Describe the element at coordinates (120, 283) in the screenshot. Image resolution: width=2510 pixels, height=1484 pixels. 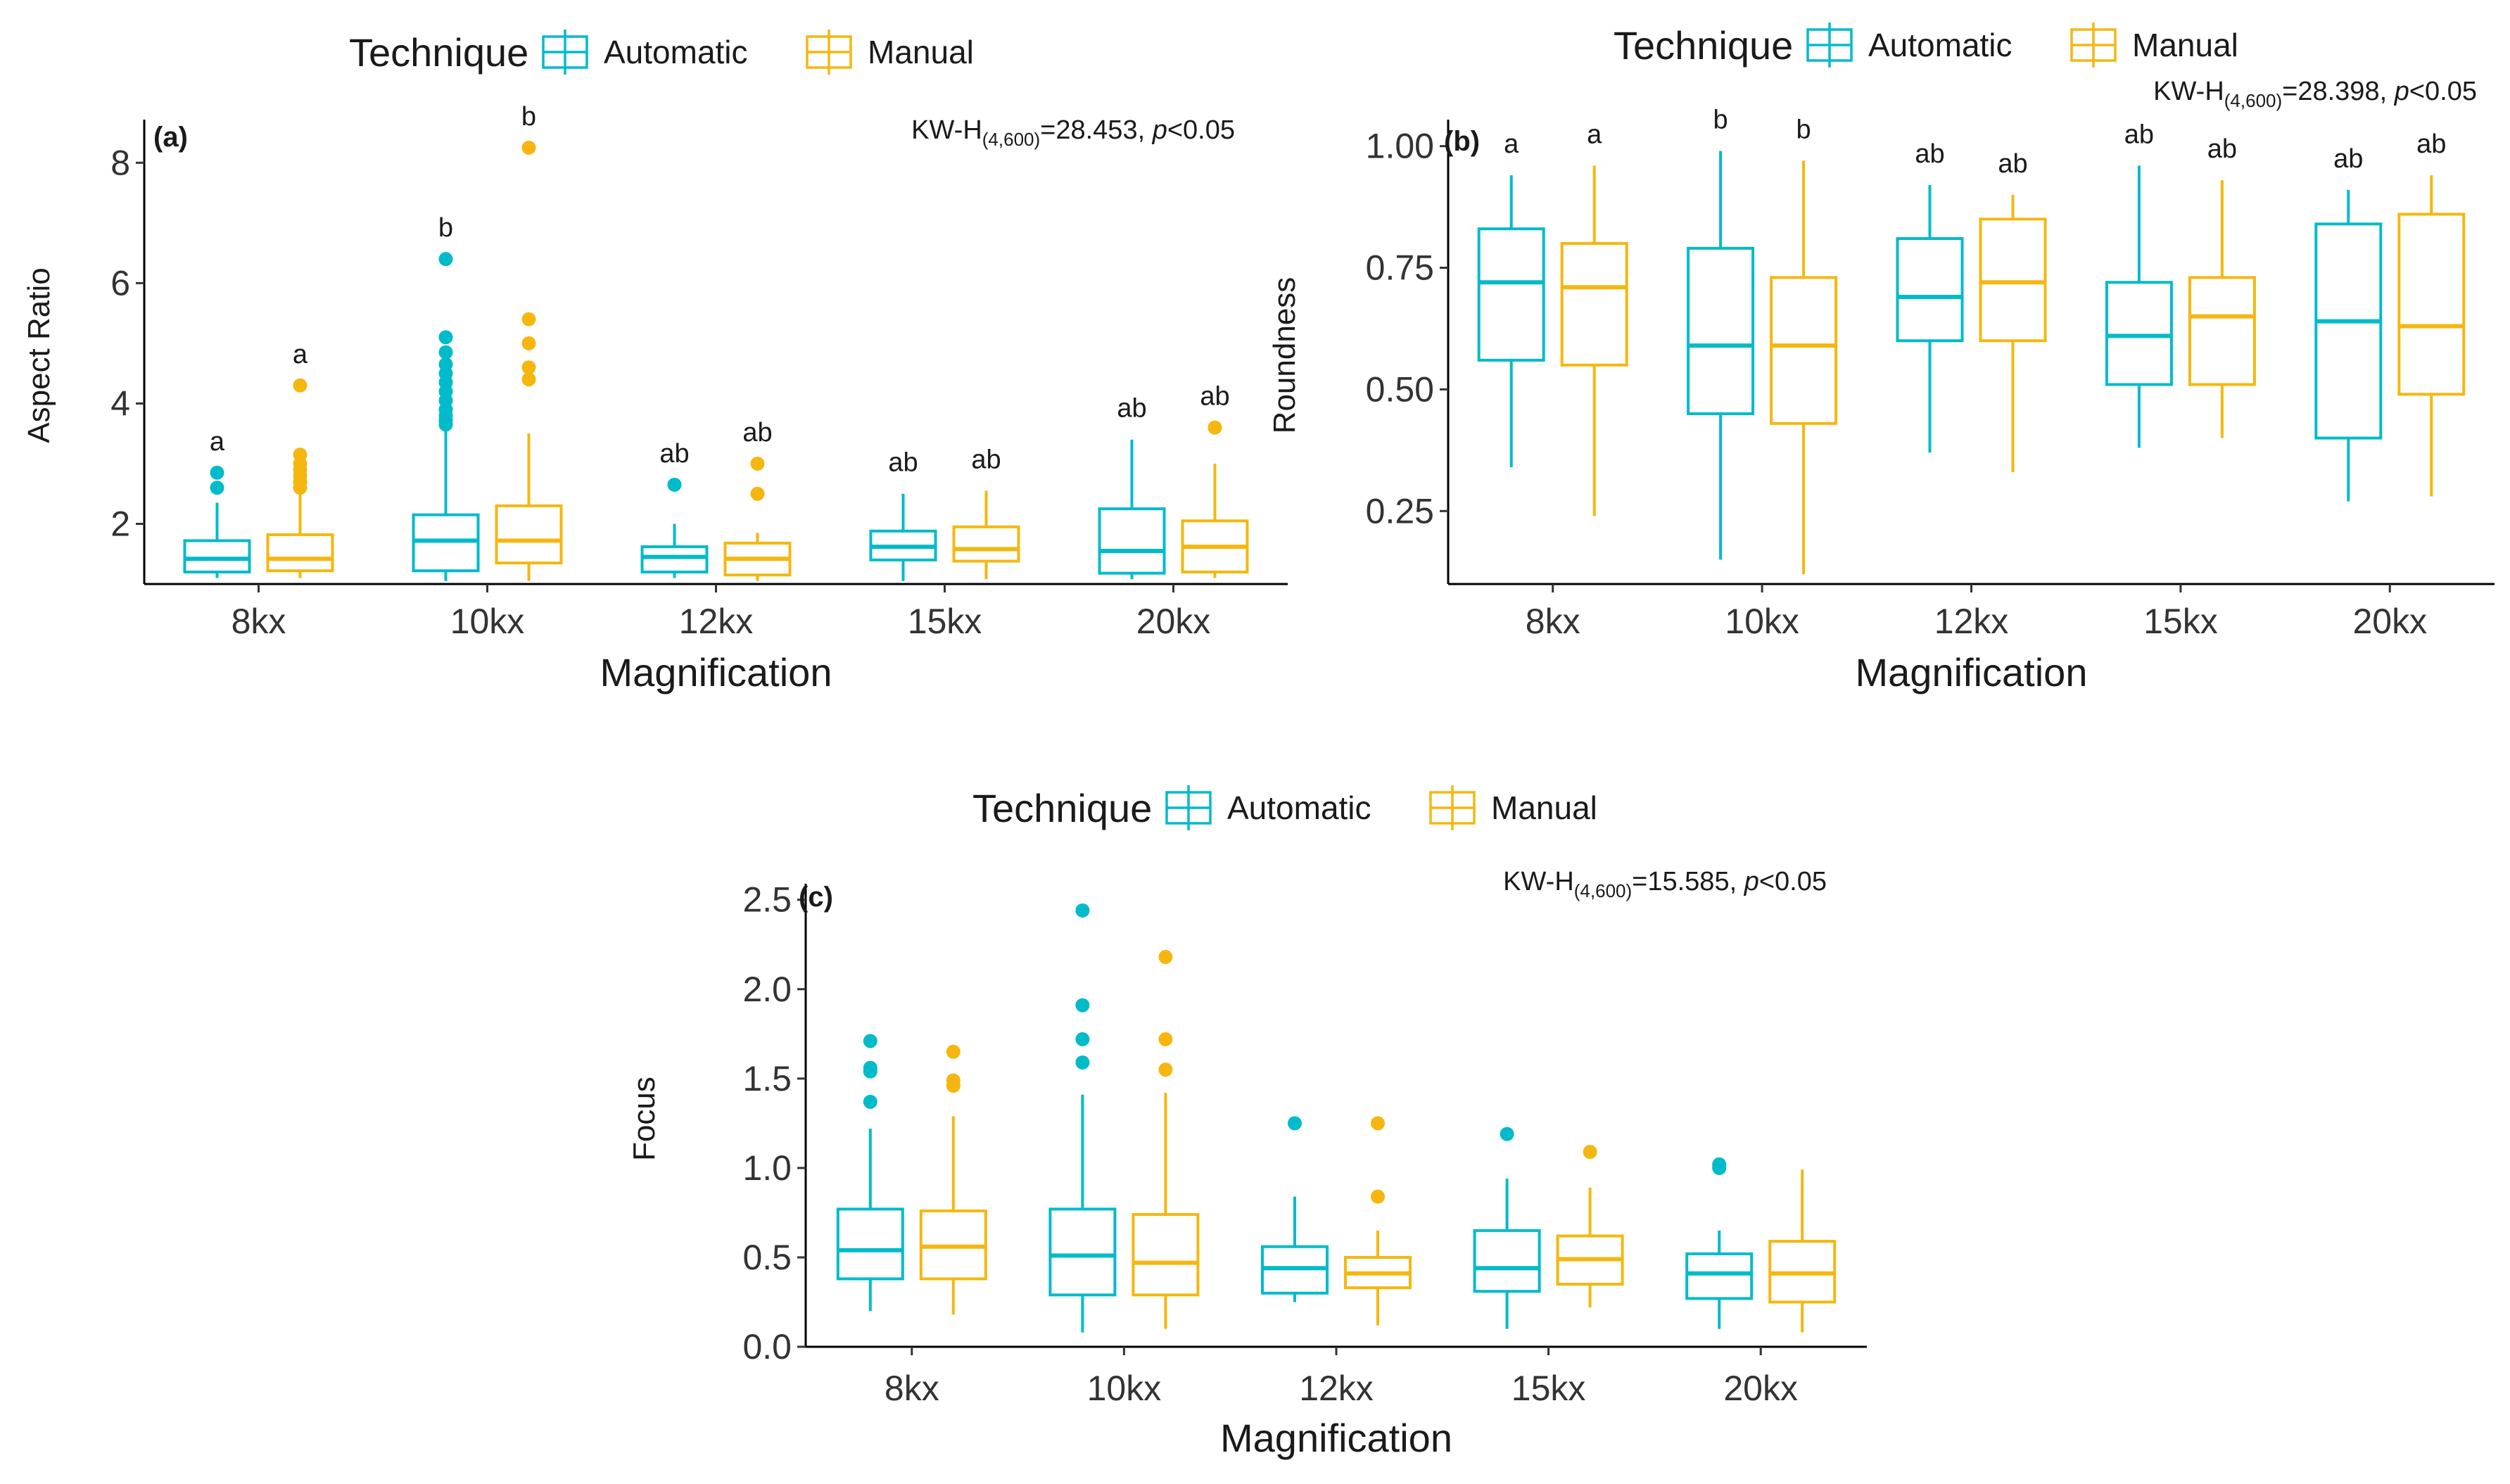
I see `y-tick-label: 6` at that location.